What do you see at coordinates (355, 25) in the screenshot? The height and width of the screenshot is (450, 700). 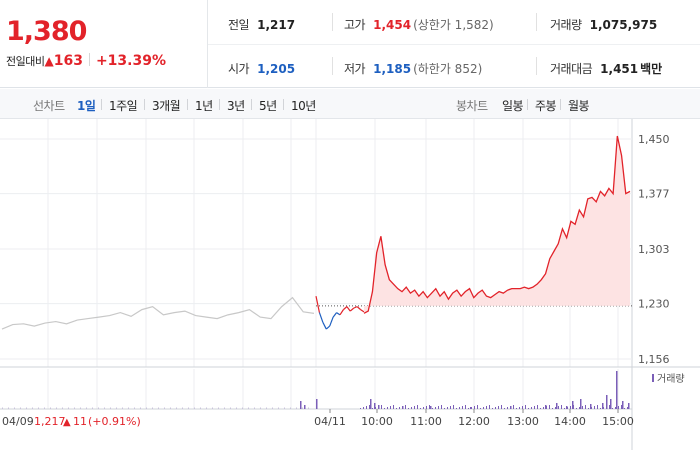 I see `stat-label: 고가` at bounding box center [355, 25].